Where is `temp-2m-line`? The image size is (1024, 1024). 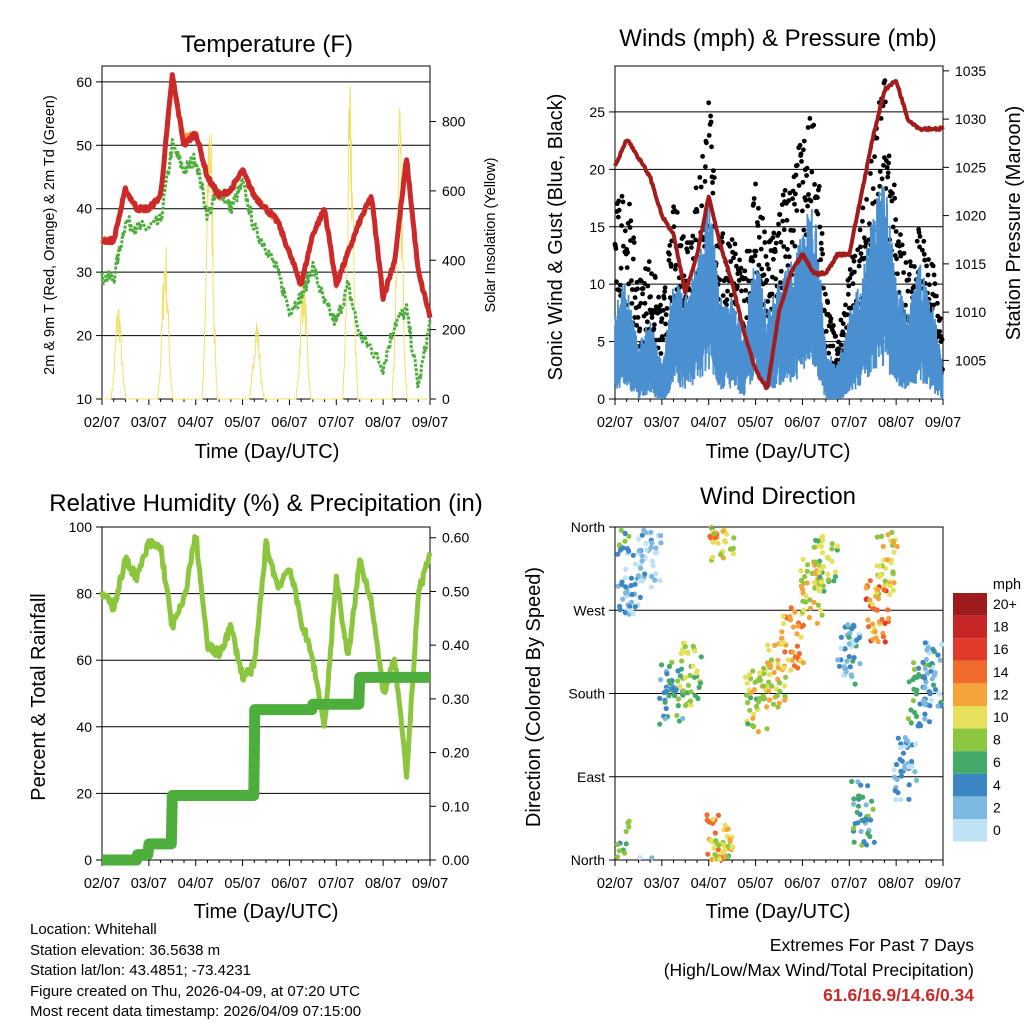 temp-2m-line is located at coordinates (266, 195).